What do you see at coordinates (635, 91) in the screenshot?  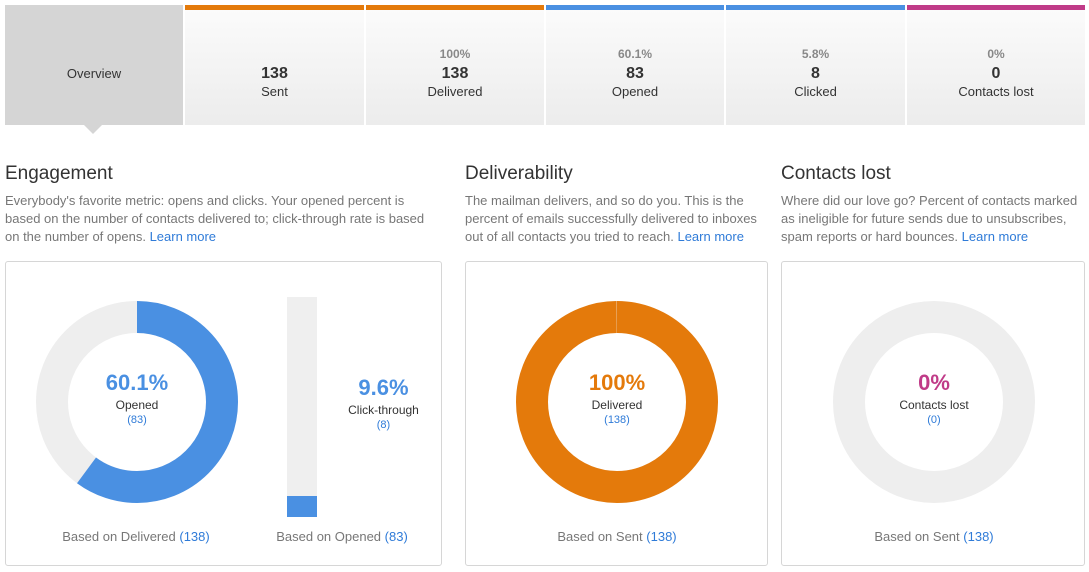 I see `tab-opened-label: Opened` at bounding box center [635, 91].